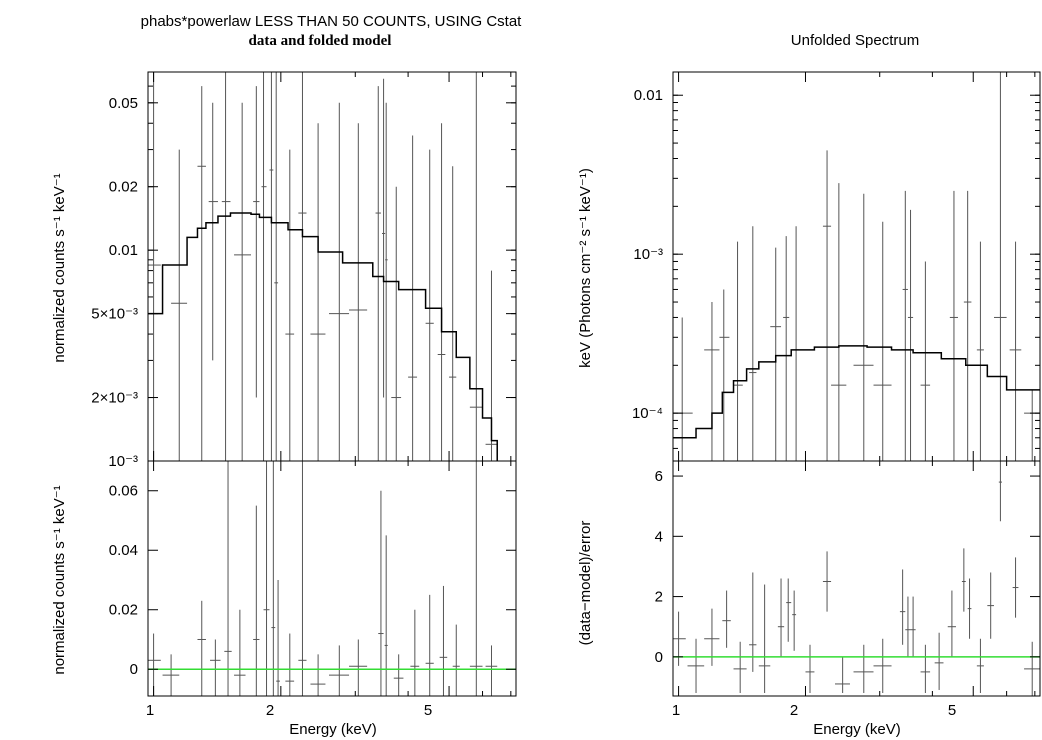 The image size is (1042, 740). Describe the element at coordinates (123, 103) in the screenshot. I see `ytick-label: 0.05` at that location.